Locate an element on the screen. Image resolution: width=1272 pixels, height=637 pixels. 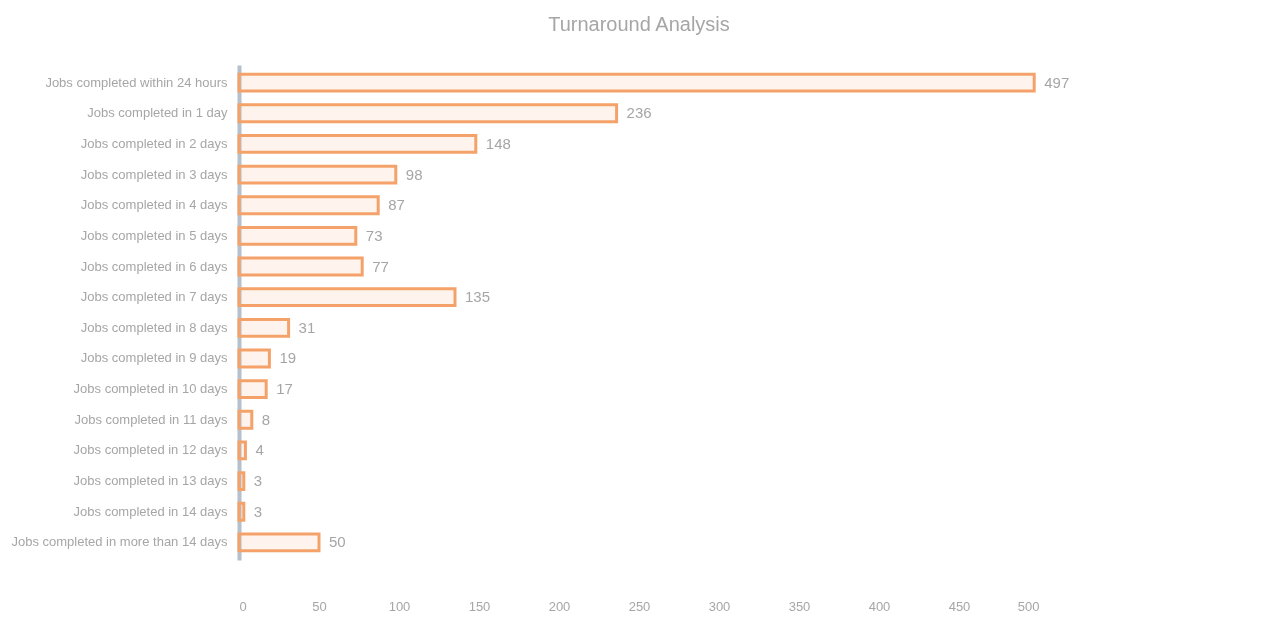
x-tick-label: 150 is located at coordinates (479, 606).